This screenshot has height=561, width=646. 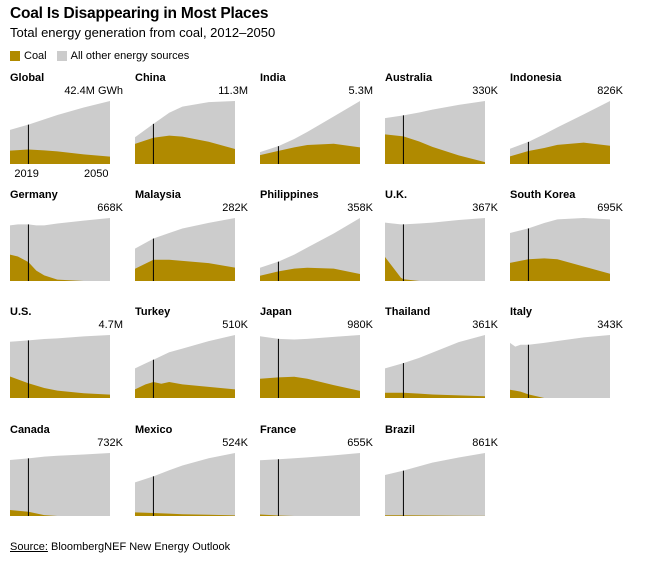 I want to click on panel-malaysia: Malaysia 282K, so click(x=192, y=244).